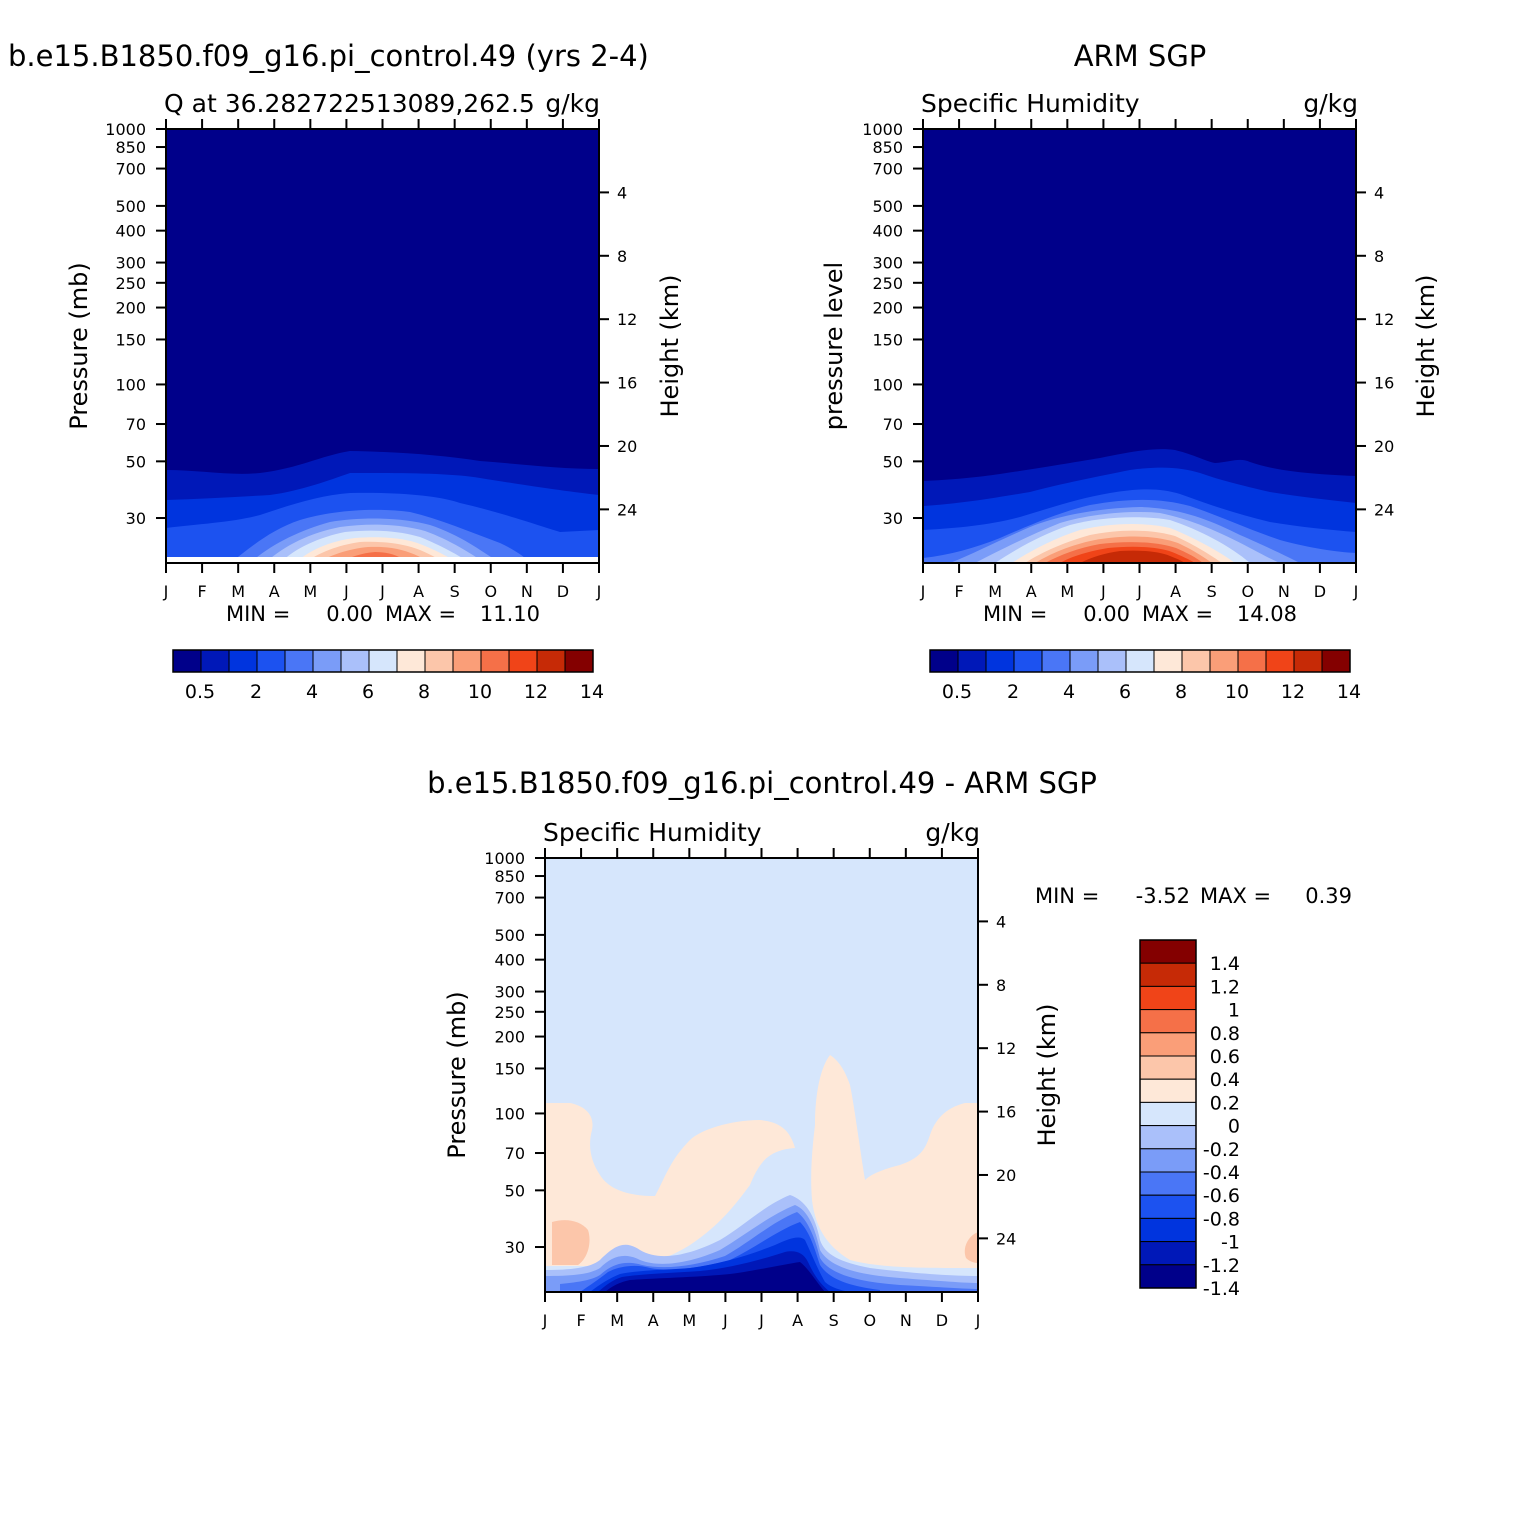  What do you see at coordinates (1212, 591) in the screenshot?
I see `obs-month-label: S` at bounding box center [1212, 591].